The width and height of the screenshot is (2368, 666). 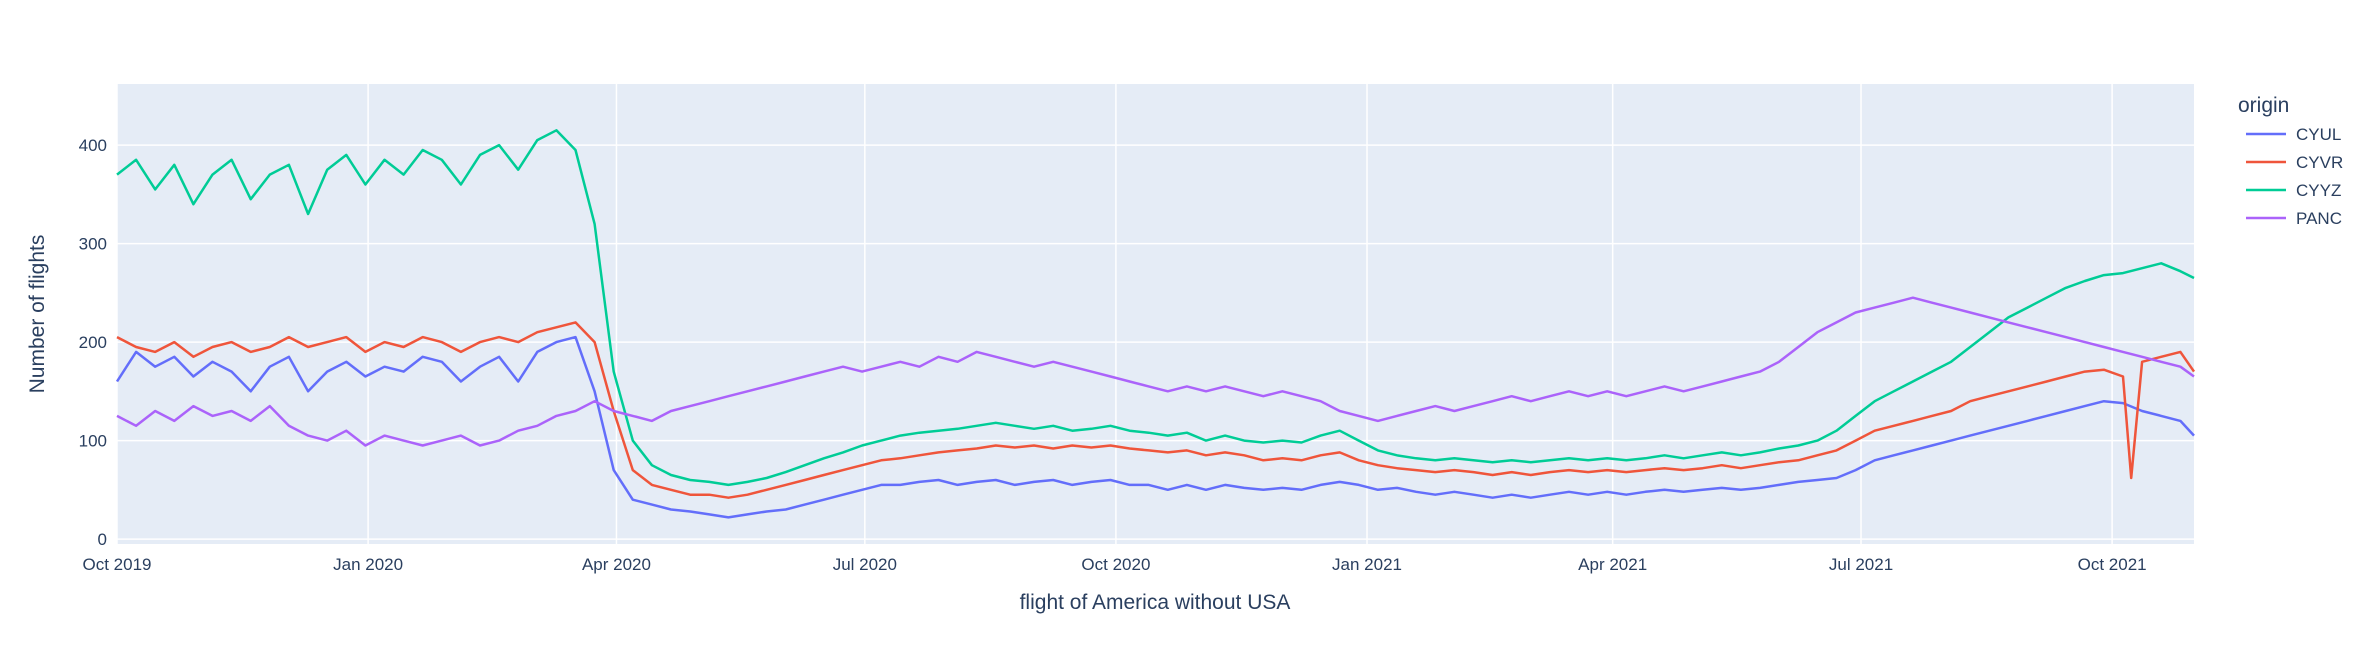 I want to click on legend-label-cyvr: CYVR, so click(x=2319, y=162).